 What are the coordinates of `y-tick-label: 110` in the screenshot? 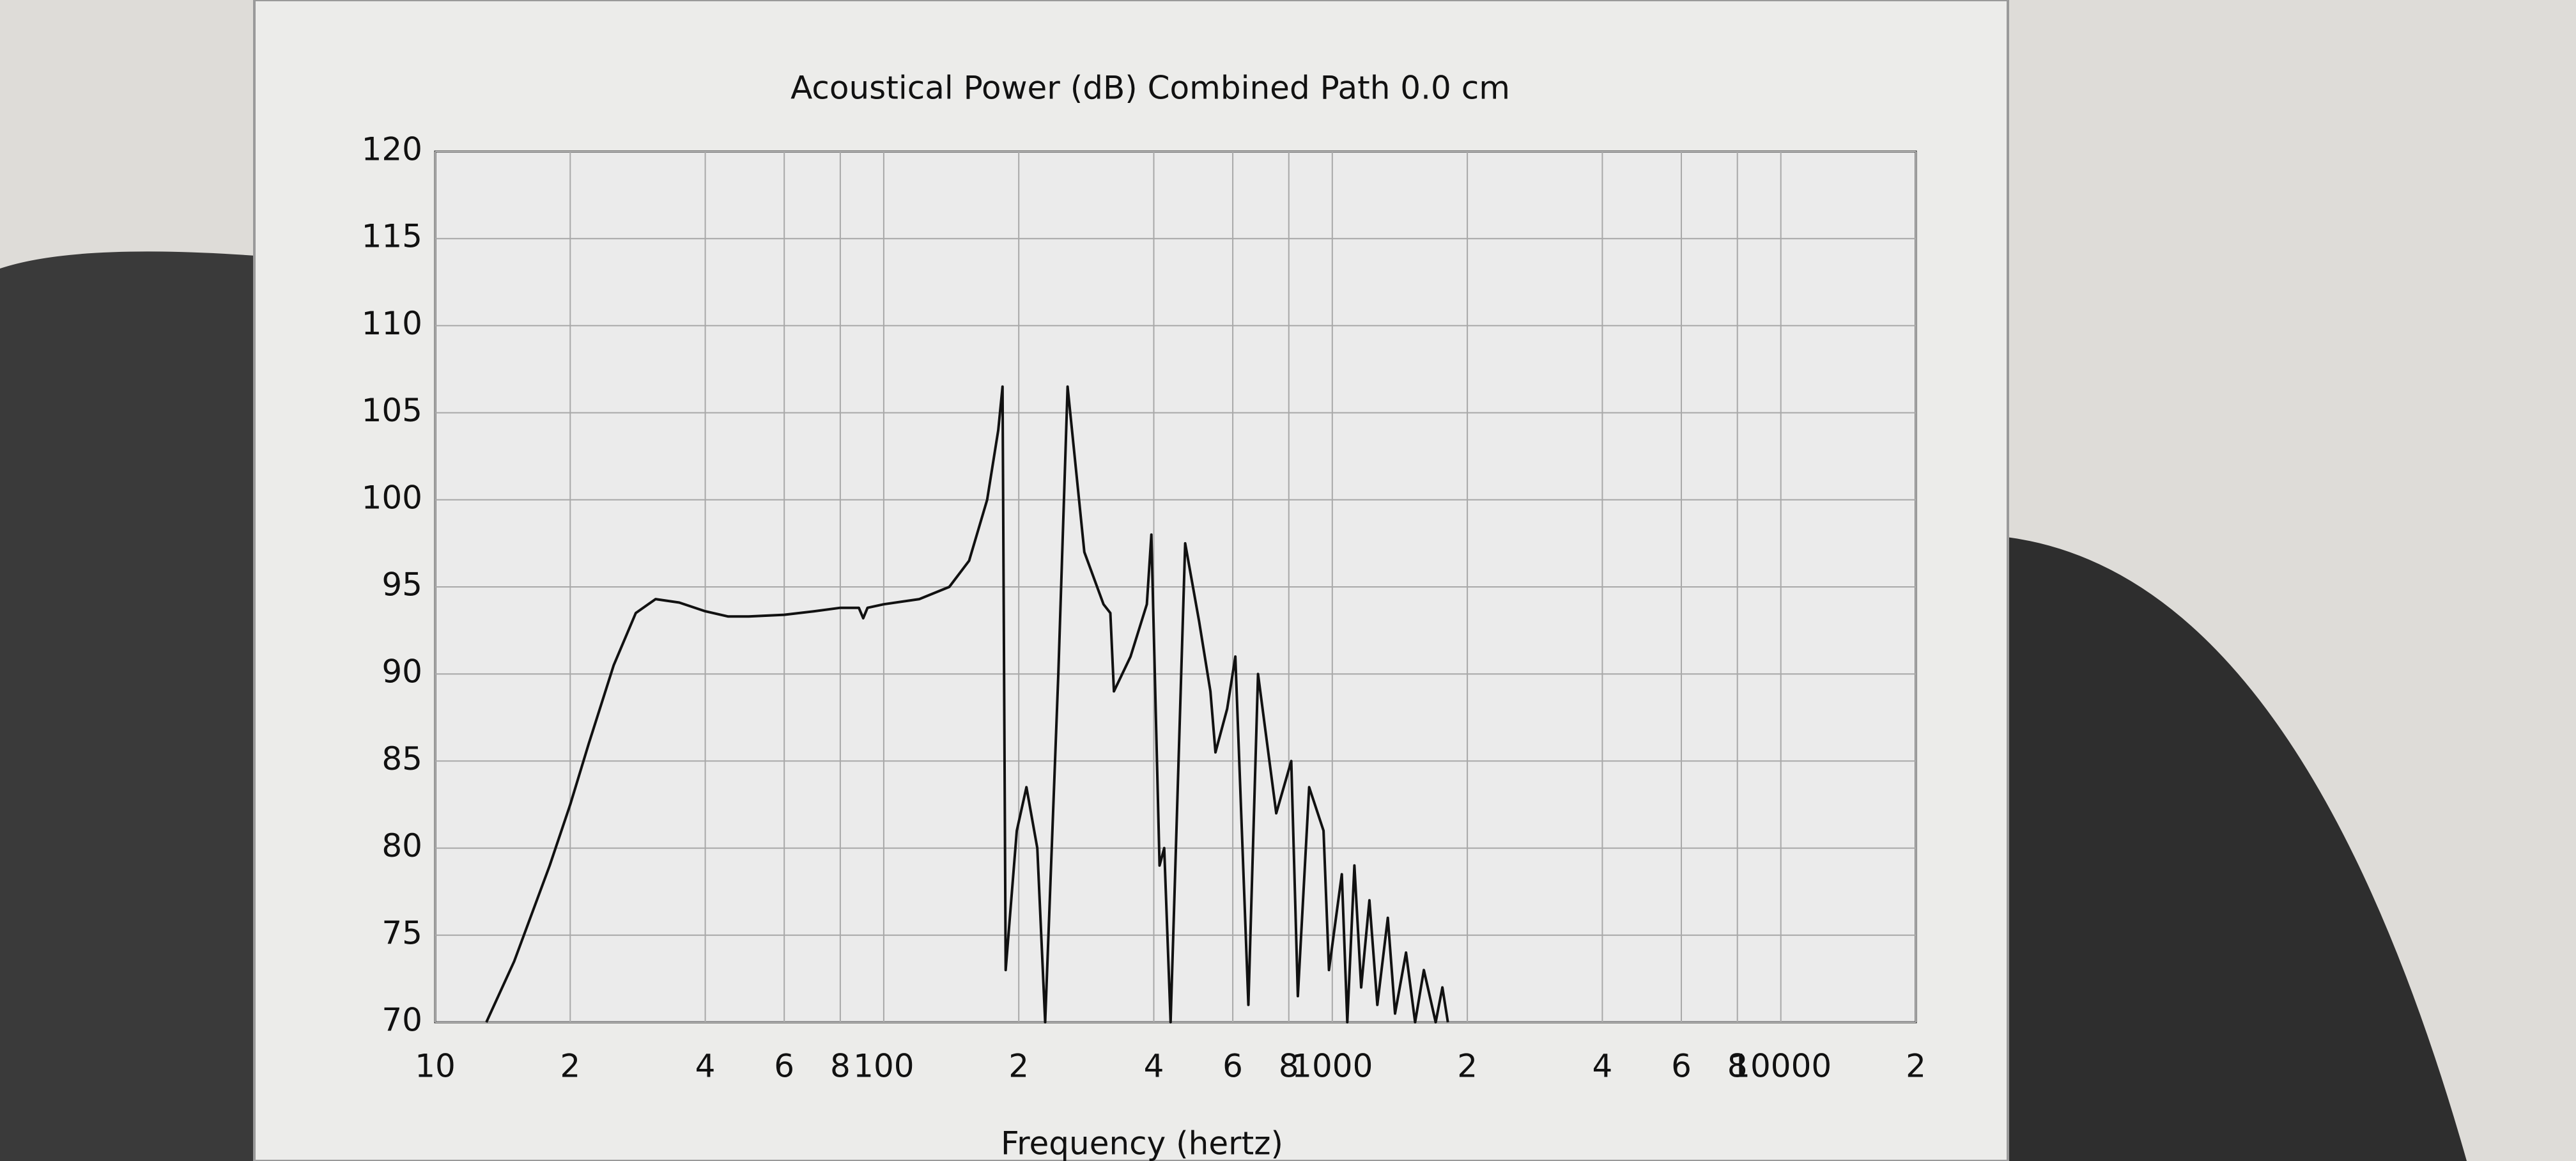 It's located at (392, 323).